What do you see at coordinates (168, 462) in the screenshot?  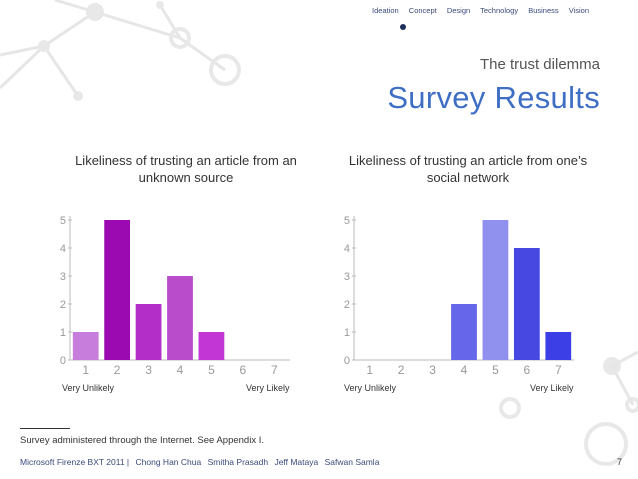 I see `footer-author: Chong Han Chua` at bounding box center [168, 462].